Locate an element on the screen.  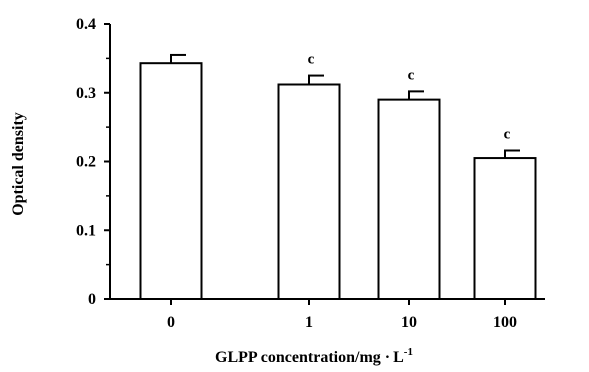
x-tick-label-100: 100 is located at coordinates (505, 322).